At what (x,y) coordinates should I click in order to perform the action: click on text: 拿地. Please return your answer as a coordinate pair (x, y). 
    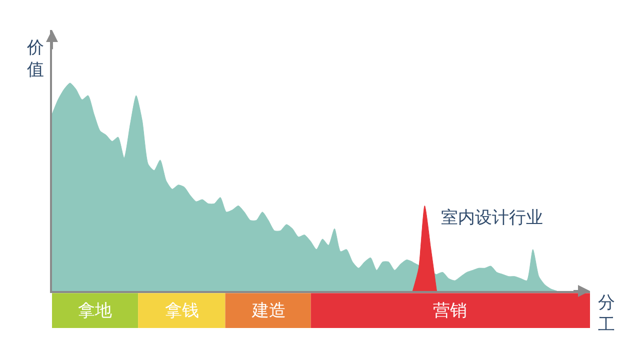
    Looking at the image, I should click on (95, 311).